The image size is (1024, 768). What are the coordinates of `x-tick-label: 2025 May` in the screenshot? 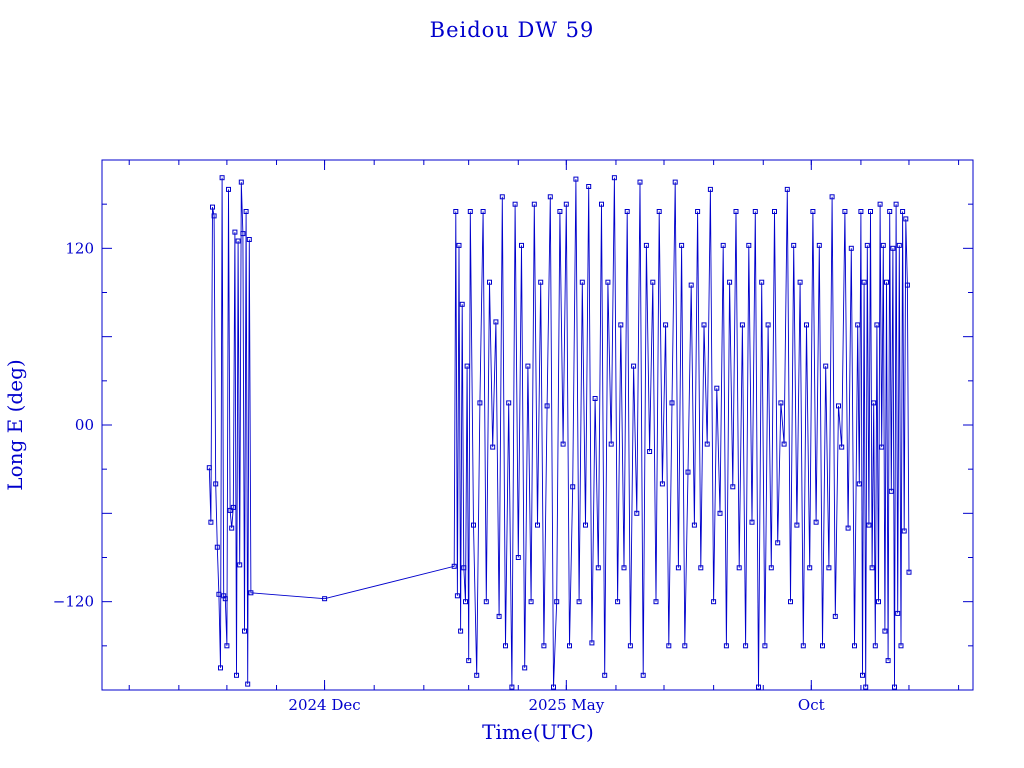 It's located at (566, 705).